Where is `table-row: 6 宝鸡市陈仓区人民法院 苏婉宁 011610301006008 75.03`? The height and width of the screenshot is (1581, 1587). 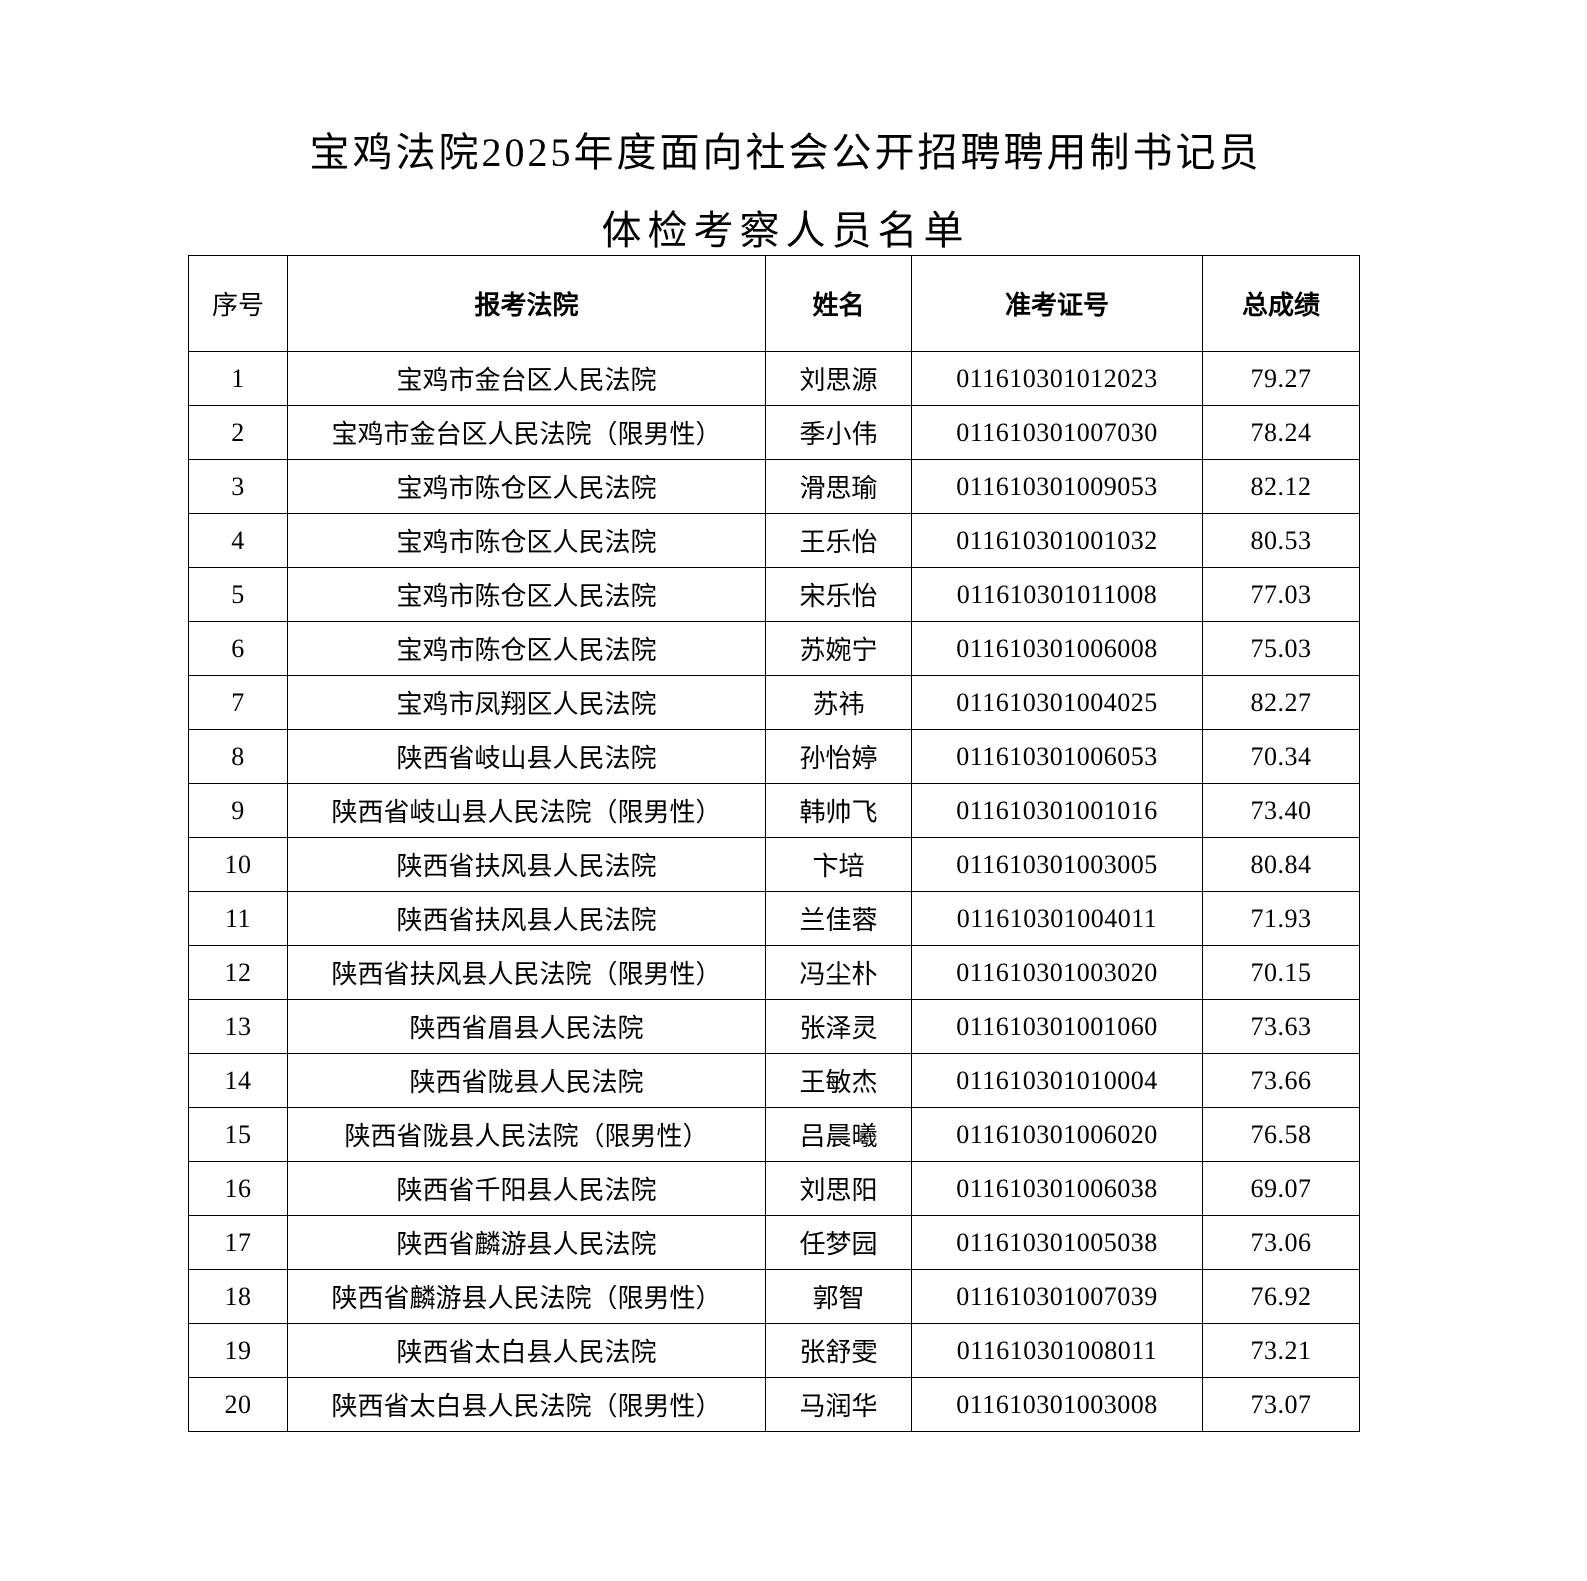 table-row: 6 宝鸡市陈仓区人民法院 苏婉宁 011610301006008 75.03 is located at coordinates (774, 648).